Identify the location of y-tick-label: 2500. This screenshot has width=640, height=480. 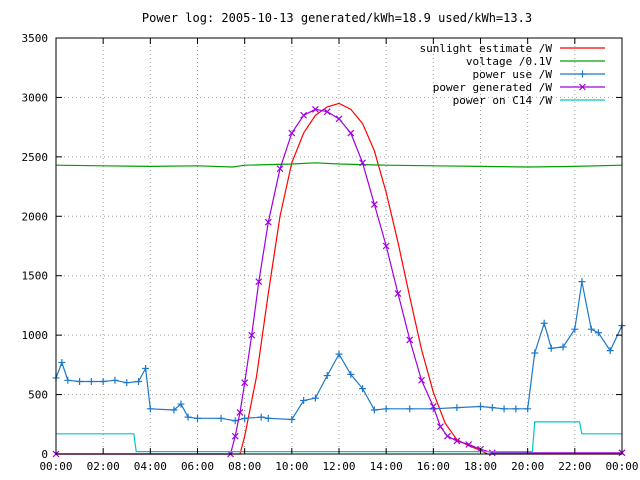
(35, 157).